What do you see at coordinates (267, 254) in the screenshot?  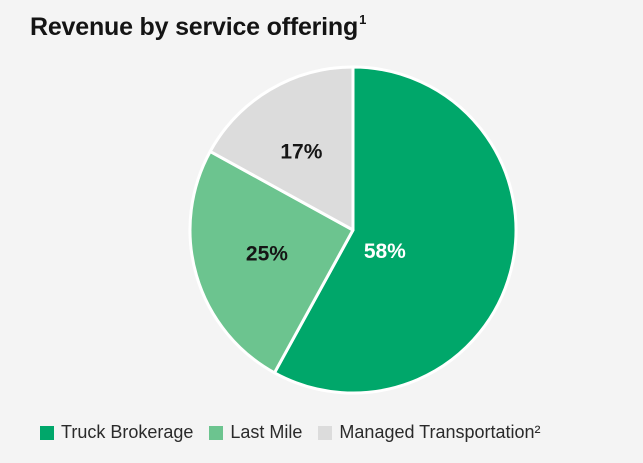 I see `slice-label-last-mile: 25%` at bounding box center [267, 254].